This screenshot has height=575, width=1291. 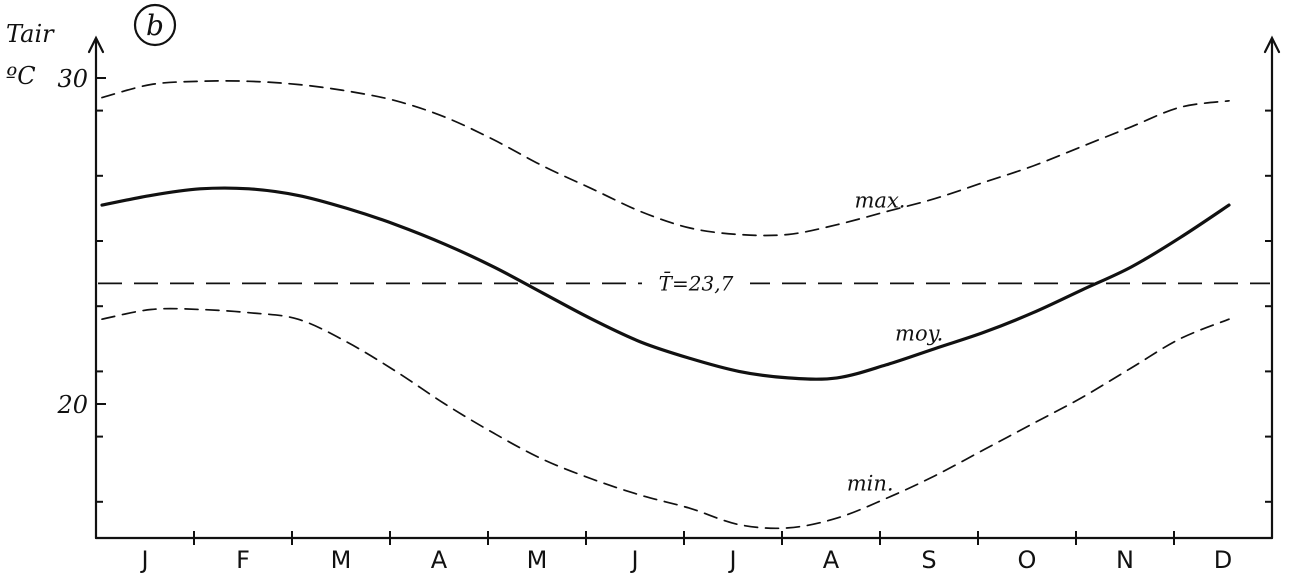 I want to click on y-axis-right-arrow, so click(x=1272, y=44).